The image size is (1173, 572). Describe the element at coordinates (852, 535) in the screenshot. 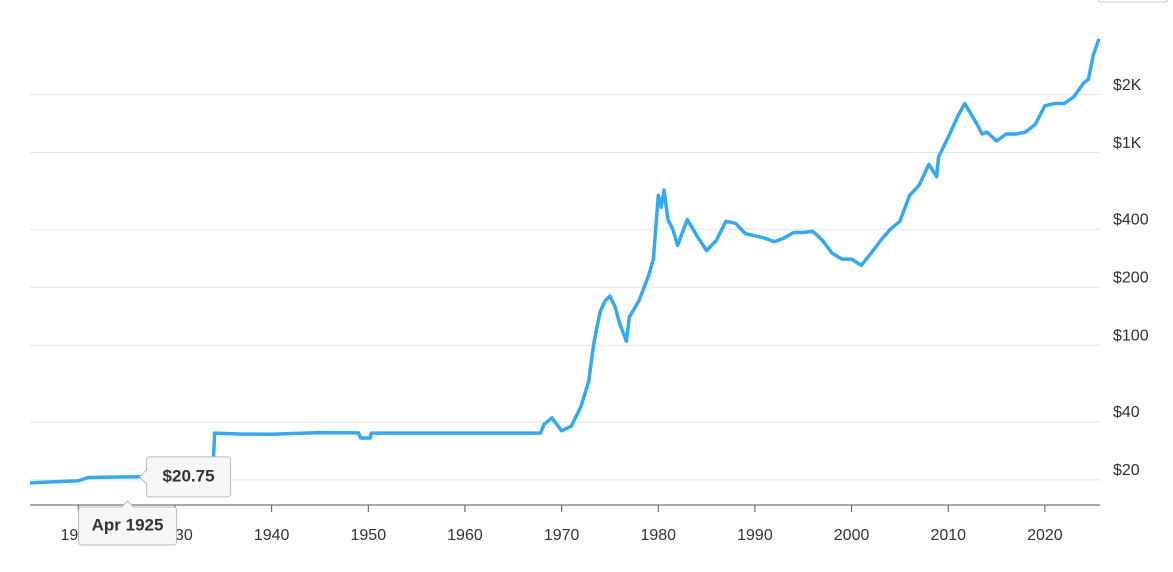

I see `x-tick-label: 2000` at that location.